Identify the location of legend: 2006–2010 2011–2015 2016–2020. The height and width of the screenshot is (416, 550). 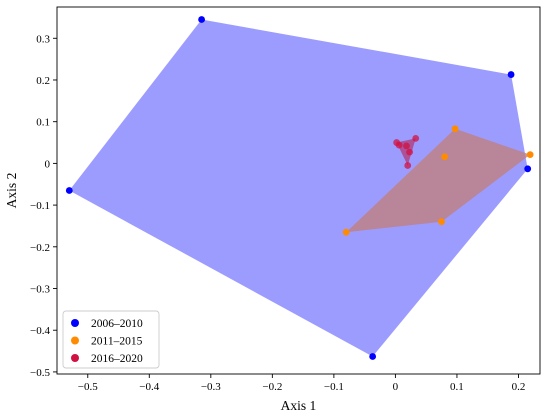
(111, 339).